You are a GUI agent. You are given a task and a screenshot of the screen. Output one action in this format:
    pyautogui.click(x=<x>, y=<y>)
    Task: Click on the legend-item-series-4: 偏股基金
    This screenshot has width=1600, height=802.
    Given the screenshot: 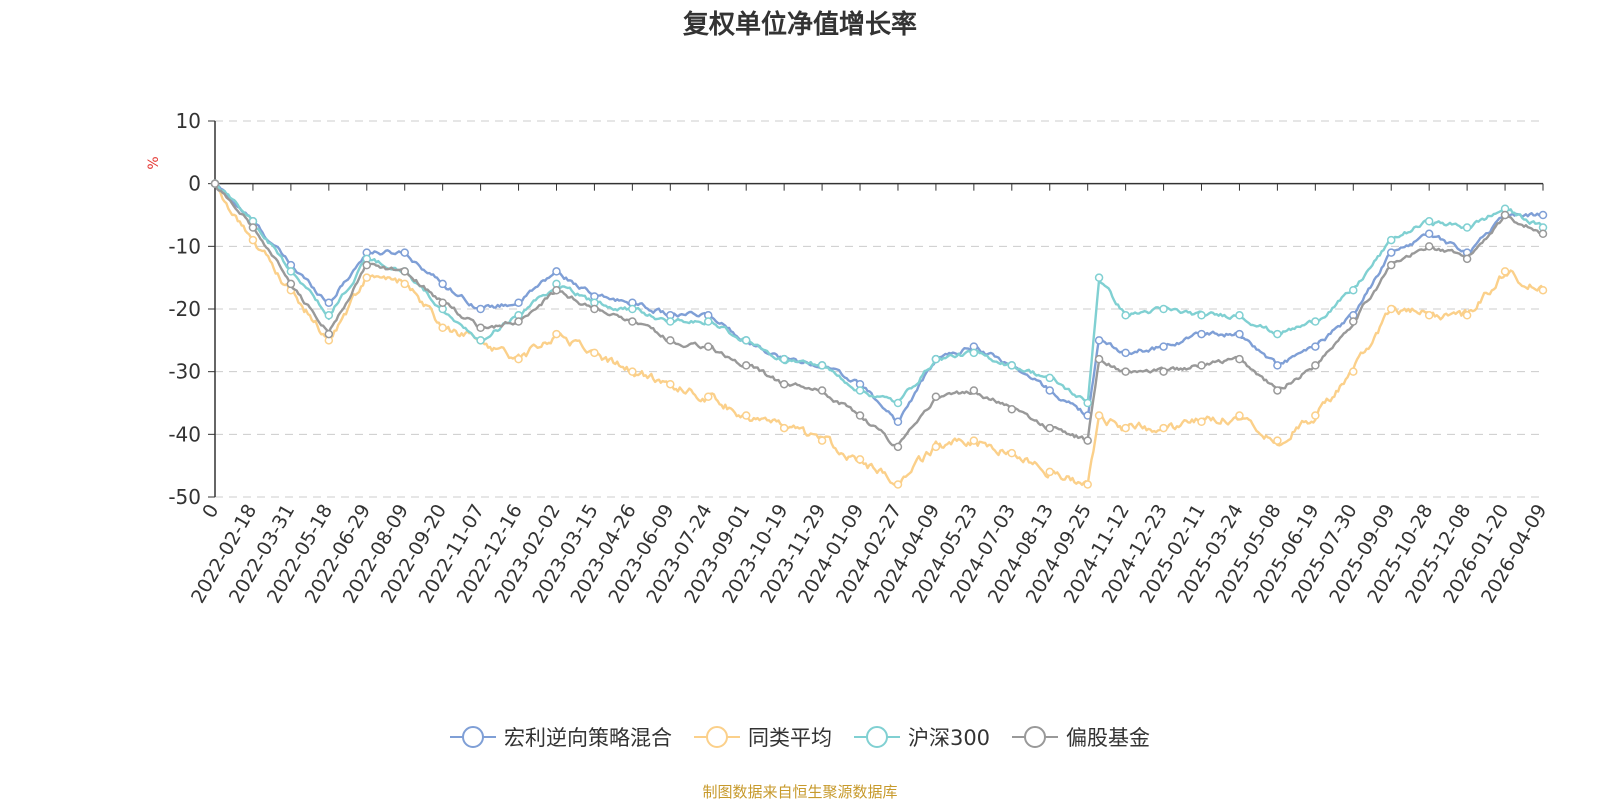 What is the action you would take?
    pyautogui.click(x=1081, y=737)
    